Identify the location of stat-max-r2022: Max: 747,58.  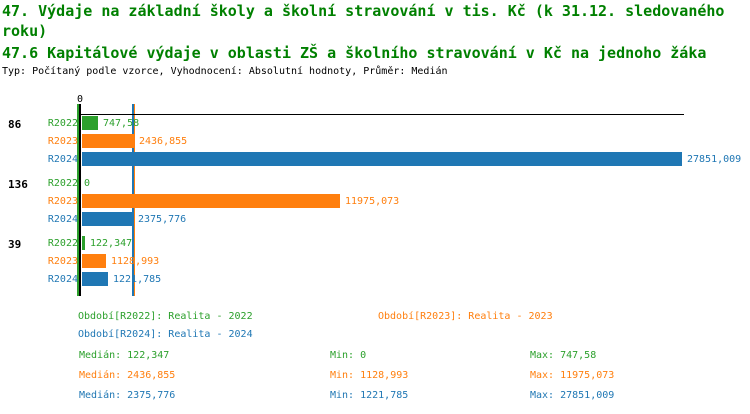
(563, 355).